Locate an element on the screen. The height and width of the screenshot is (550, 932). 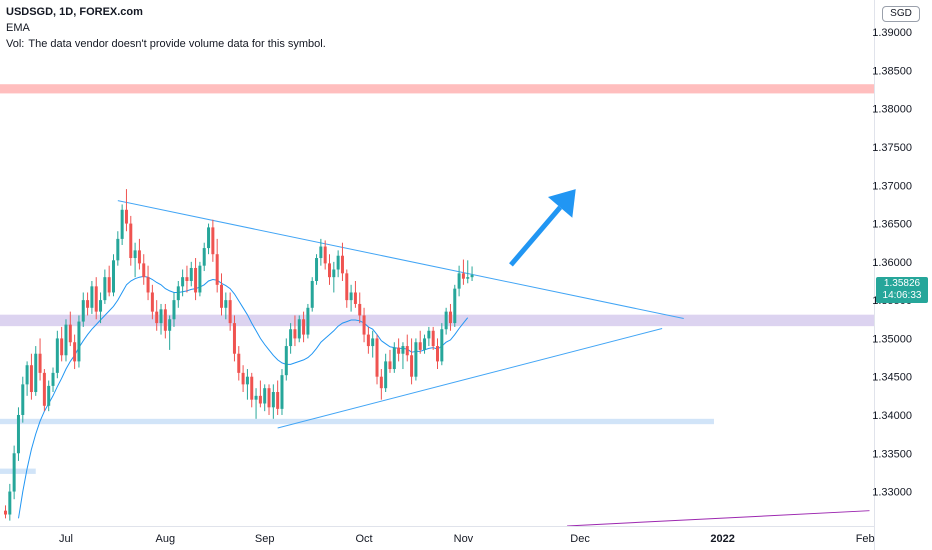
symbol-title: USDSGD, 1D, FOREX.com is located at coordinates (74, 12).